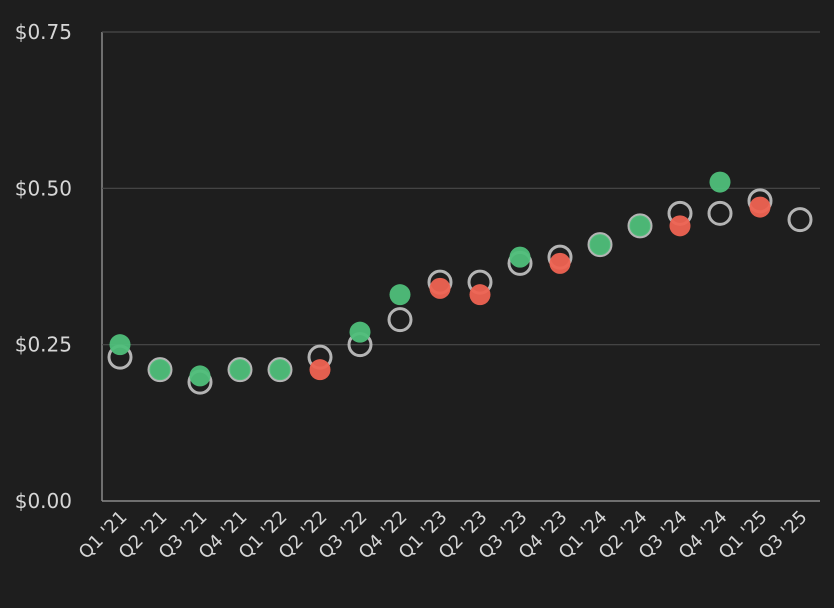 The image size is (834, 608). What do you see at coordinates (43, 188) in the screenshot?
I see `y-tick-label: $0.50` at bounding box center [43, 188].